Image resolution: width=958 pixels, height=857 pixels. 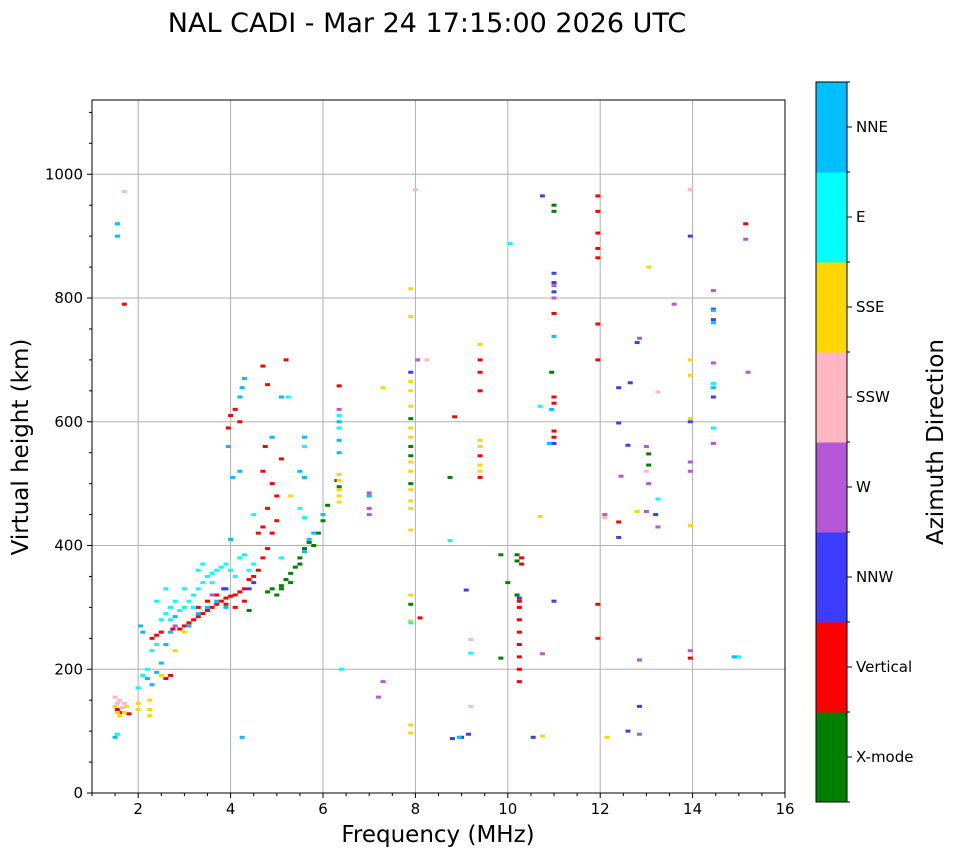 What do you see at coordinates (68, 298) in the screenshot?
I see `y-tick-label: 800` at bounding box center [68, 298].